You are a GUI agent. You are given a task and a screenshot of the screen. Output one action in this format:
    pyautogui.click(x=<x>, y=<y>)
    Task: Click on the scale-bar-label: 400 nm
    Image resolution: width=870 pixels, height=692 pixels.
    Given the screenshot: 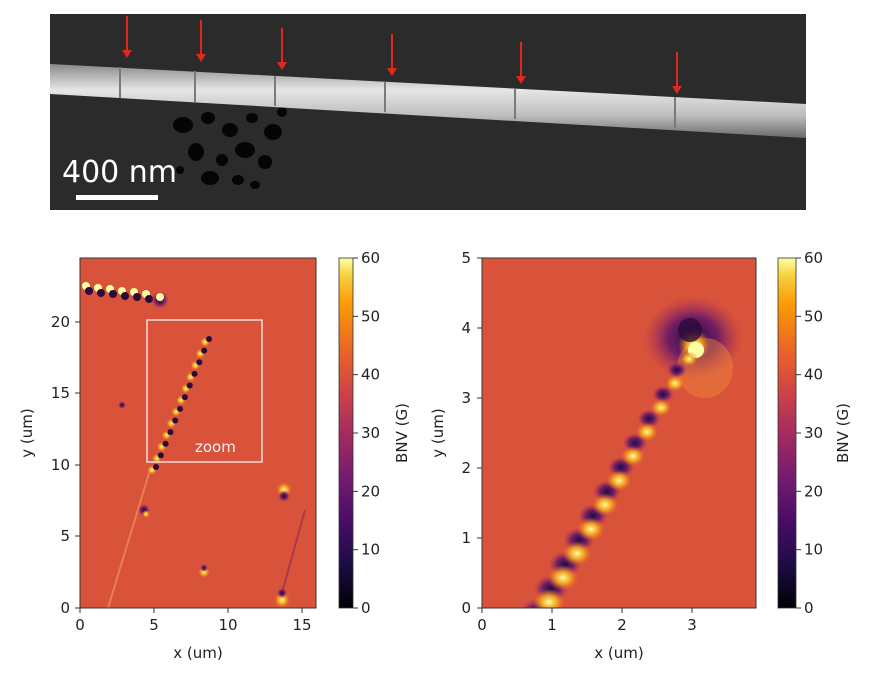 What is the action you would take?
    pyautogui.click(x=119, y=172)
    